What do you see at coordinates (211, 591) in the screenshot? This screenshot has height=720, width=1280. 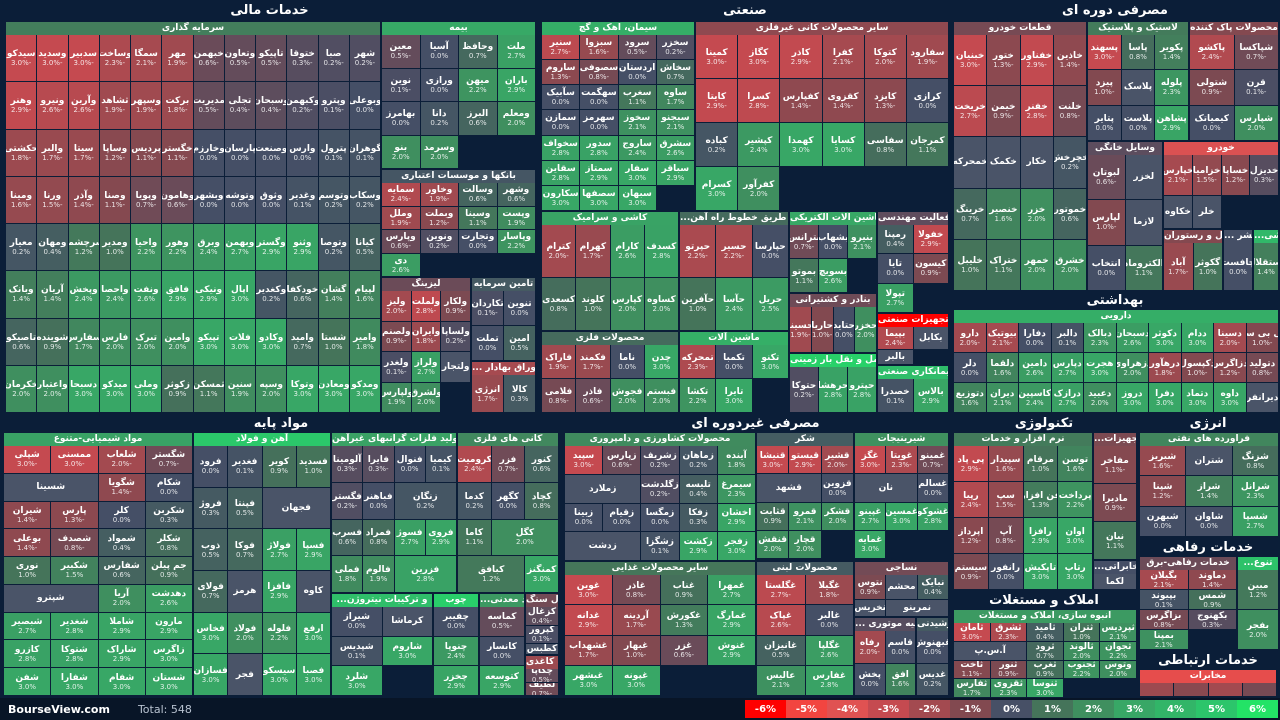 I see `stock-tile: فولای 0.7%` at bounding box center [211, 591].